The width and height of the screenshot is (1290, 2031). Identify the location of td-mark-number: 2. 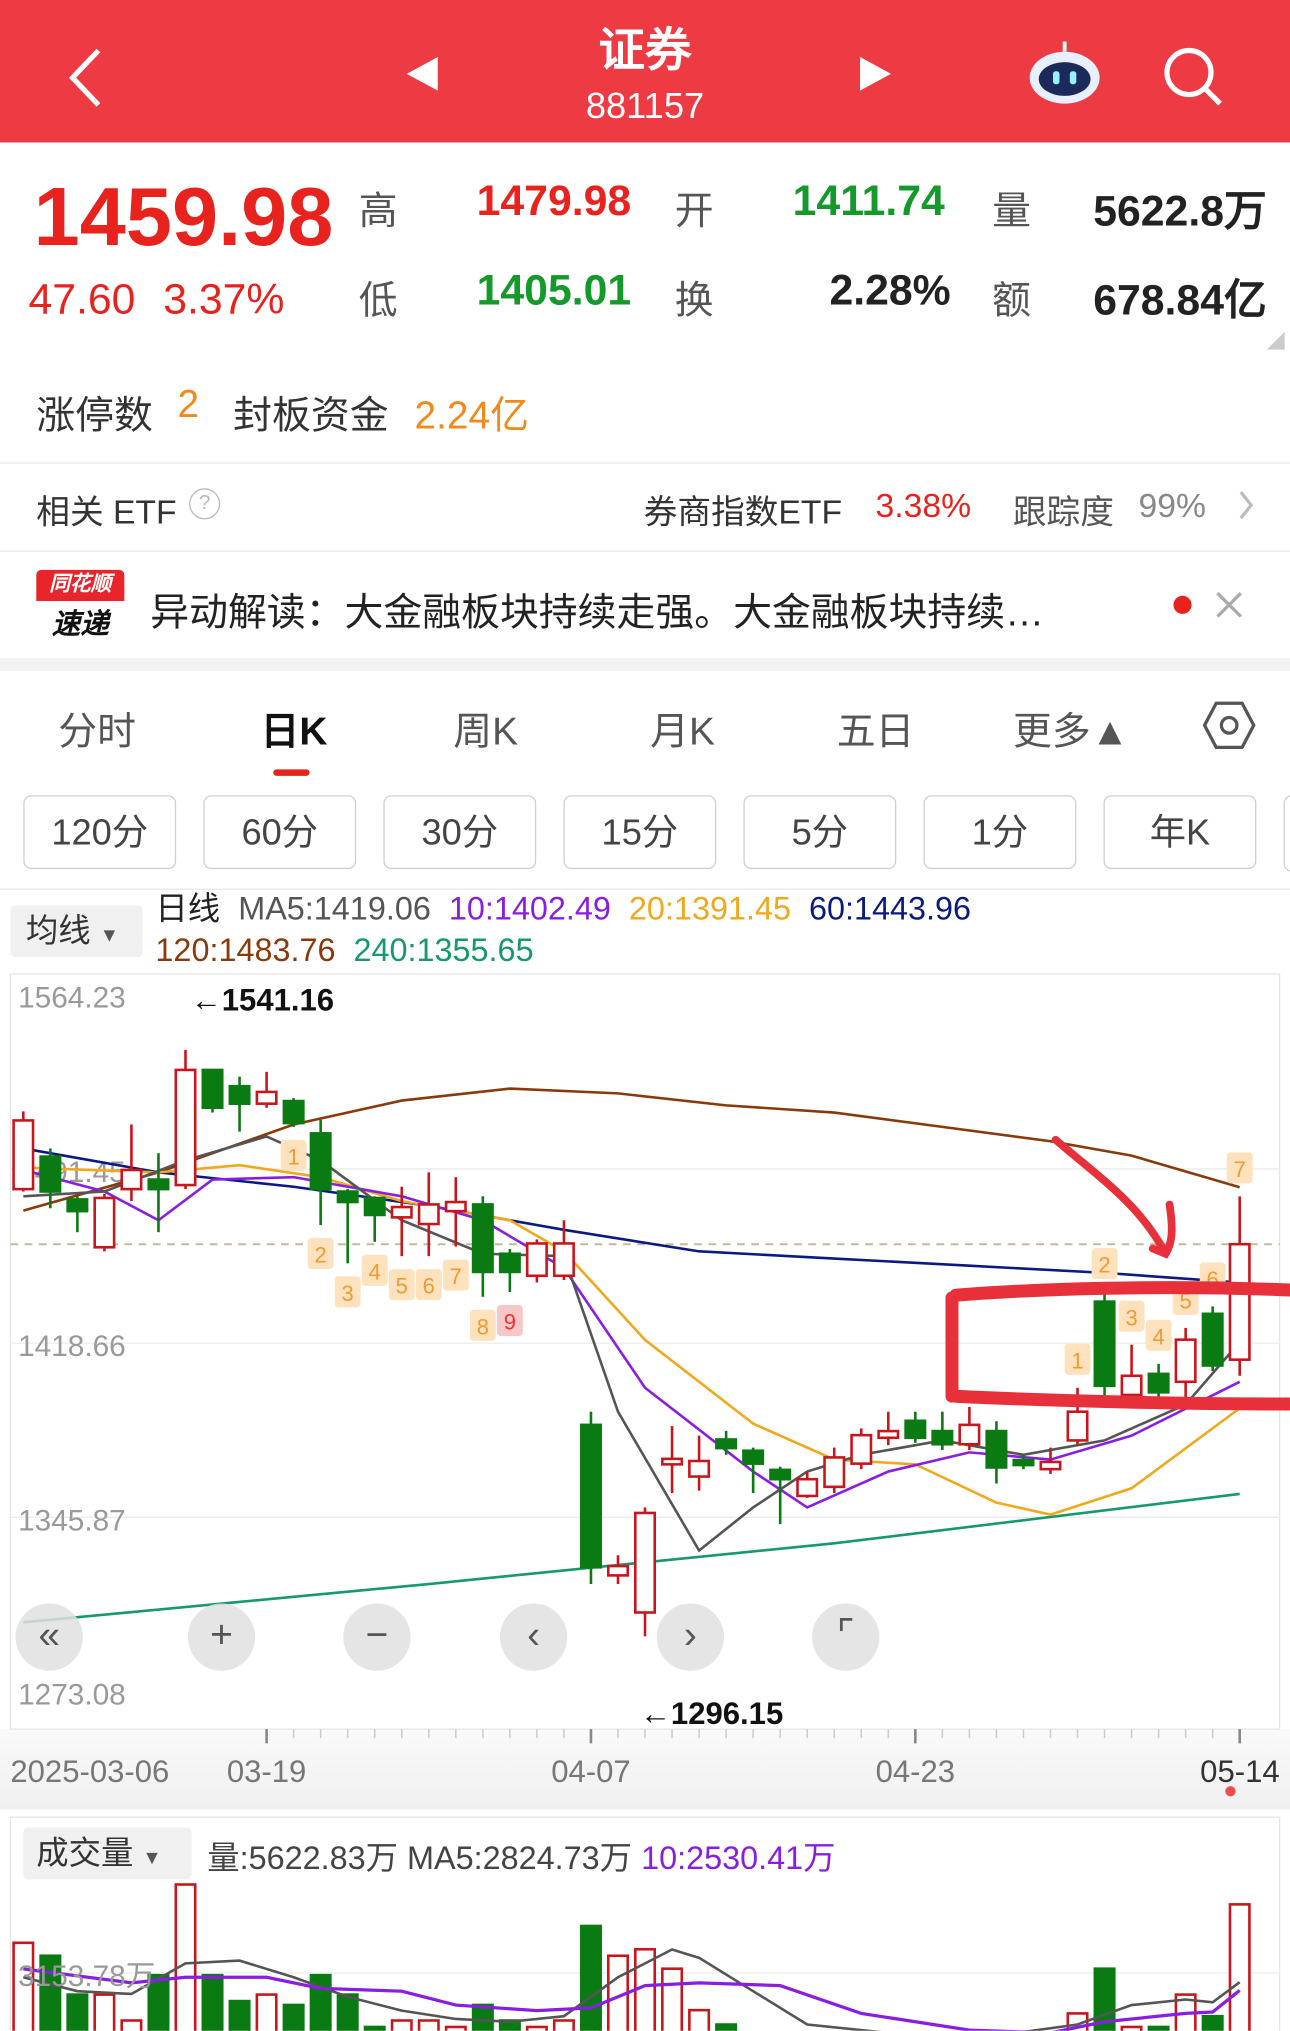
(1104, 1265).